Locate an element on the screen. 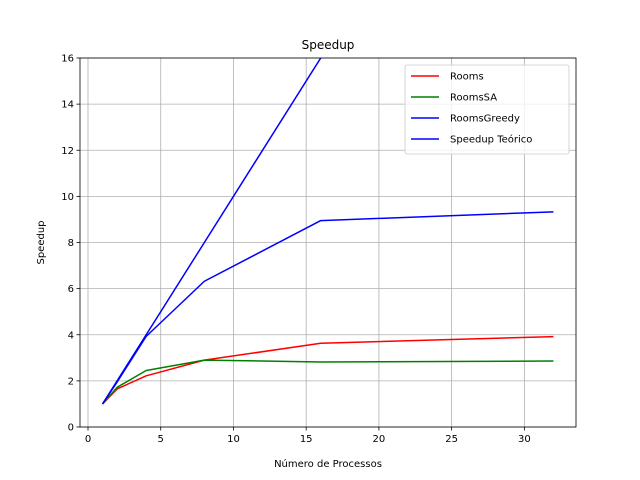 The image size is (640, 480). x-tick-label: 5 is located at coordinates (161, 439).